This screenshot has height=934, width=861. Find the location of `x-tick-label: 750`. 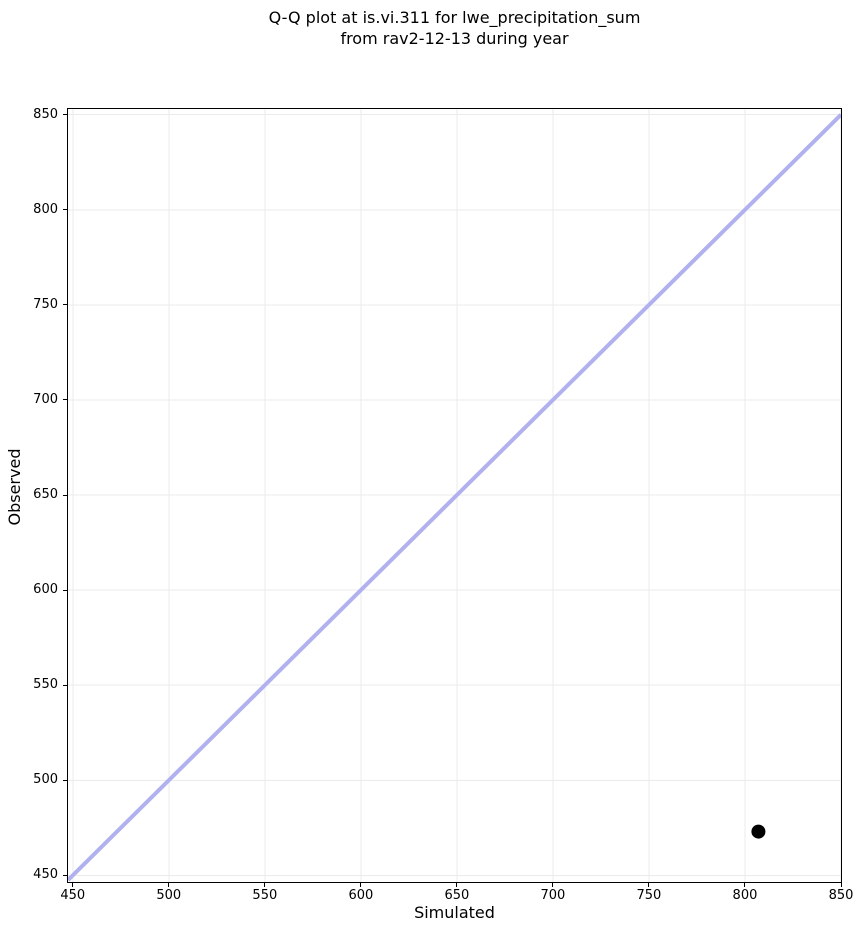

x-tick-label: 750 is located at coordinates (649, 895).